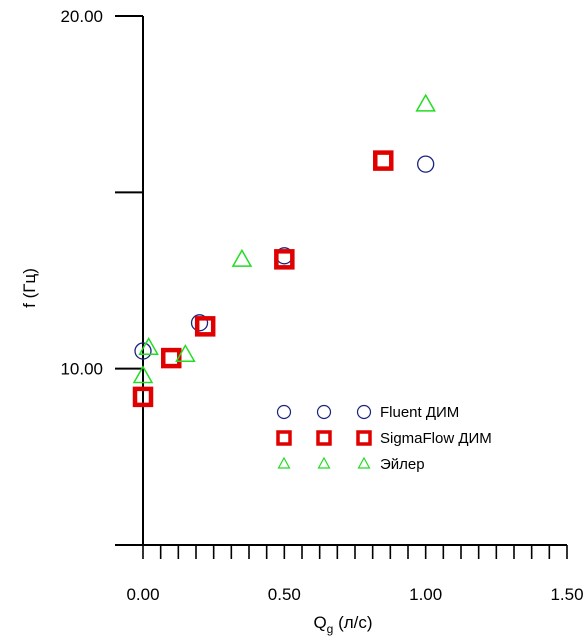  Describe the element at coordinates (81, 369) in the screenshot. I see `y-tick-label: 10.00` at that location.